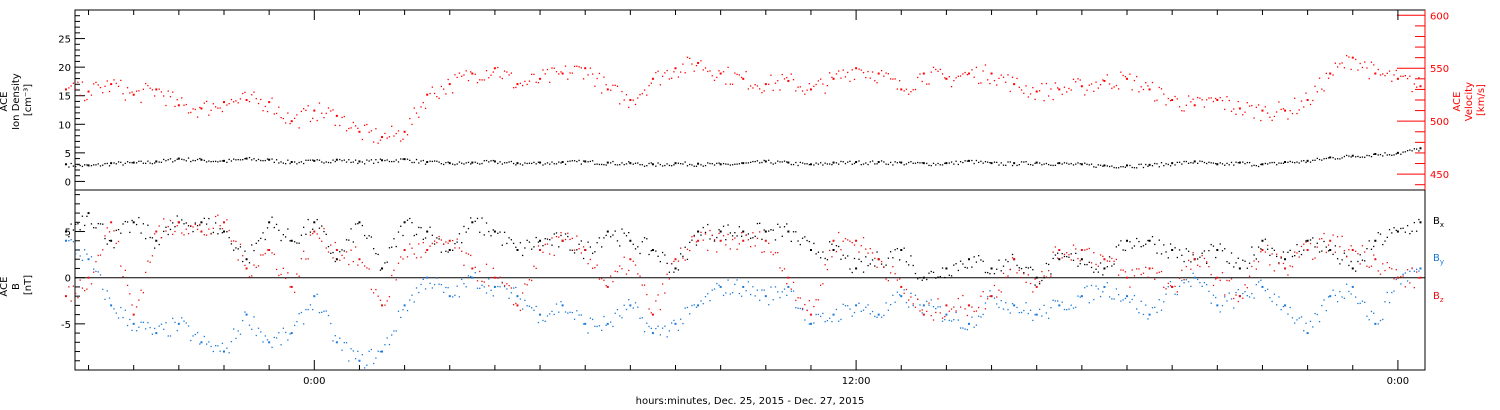  Describe the element at coordinates (336, 342) in the screenshot. I see `by-point` at that location.